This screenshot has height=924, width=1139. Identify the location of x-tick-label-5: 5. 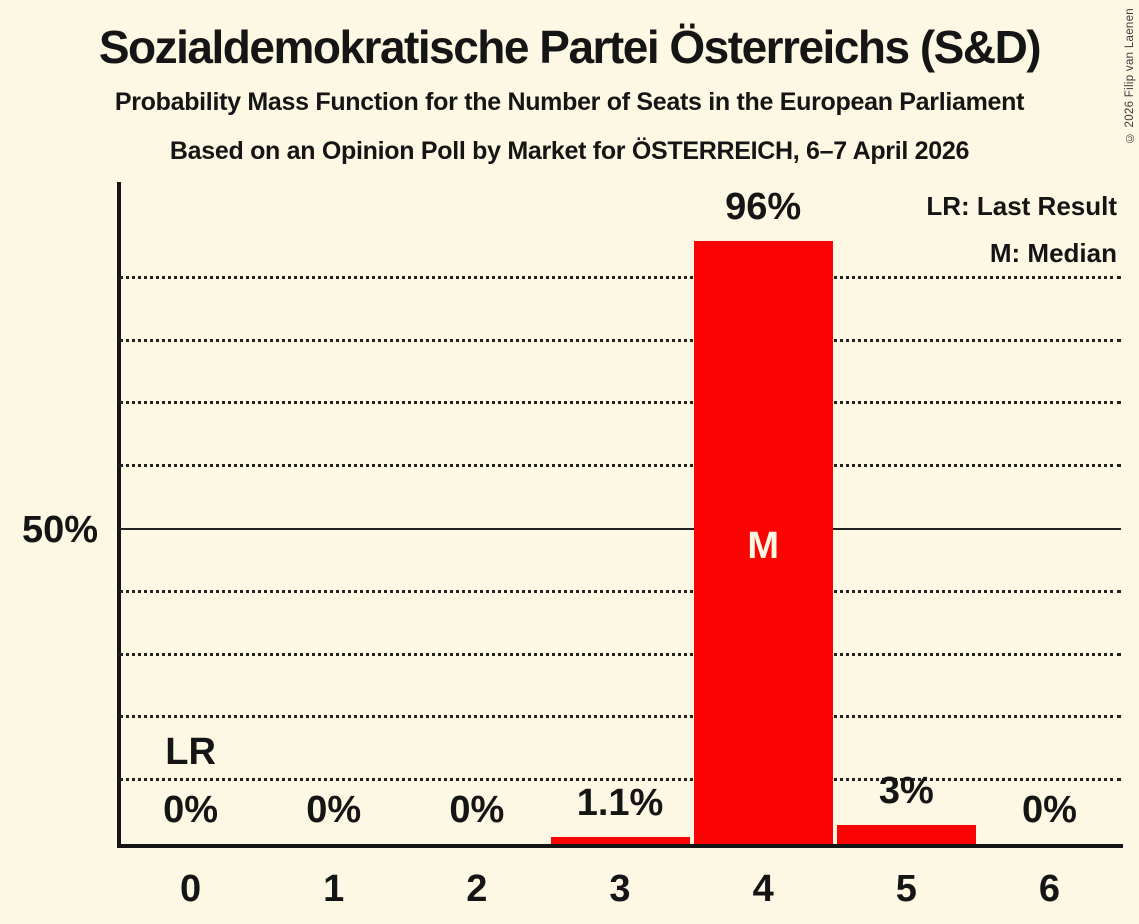
(906, 889).